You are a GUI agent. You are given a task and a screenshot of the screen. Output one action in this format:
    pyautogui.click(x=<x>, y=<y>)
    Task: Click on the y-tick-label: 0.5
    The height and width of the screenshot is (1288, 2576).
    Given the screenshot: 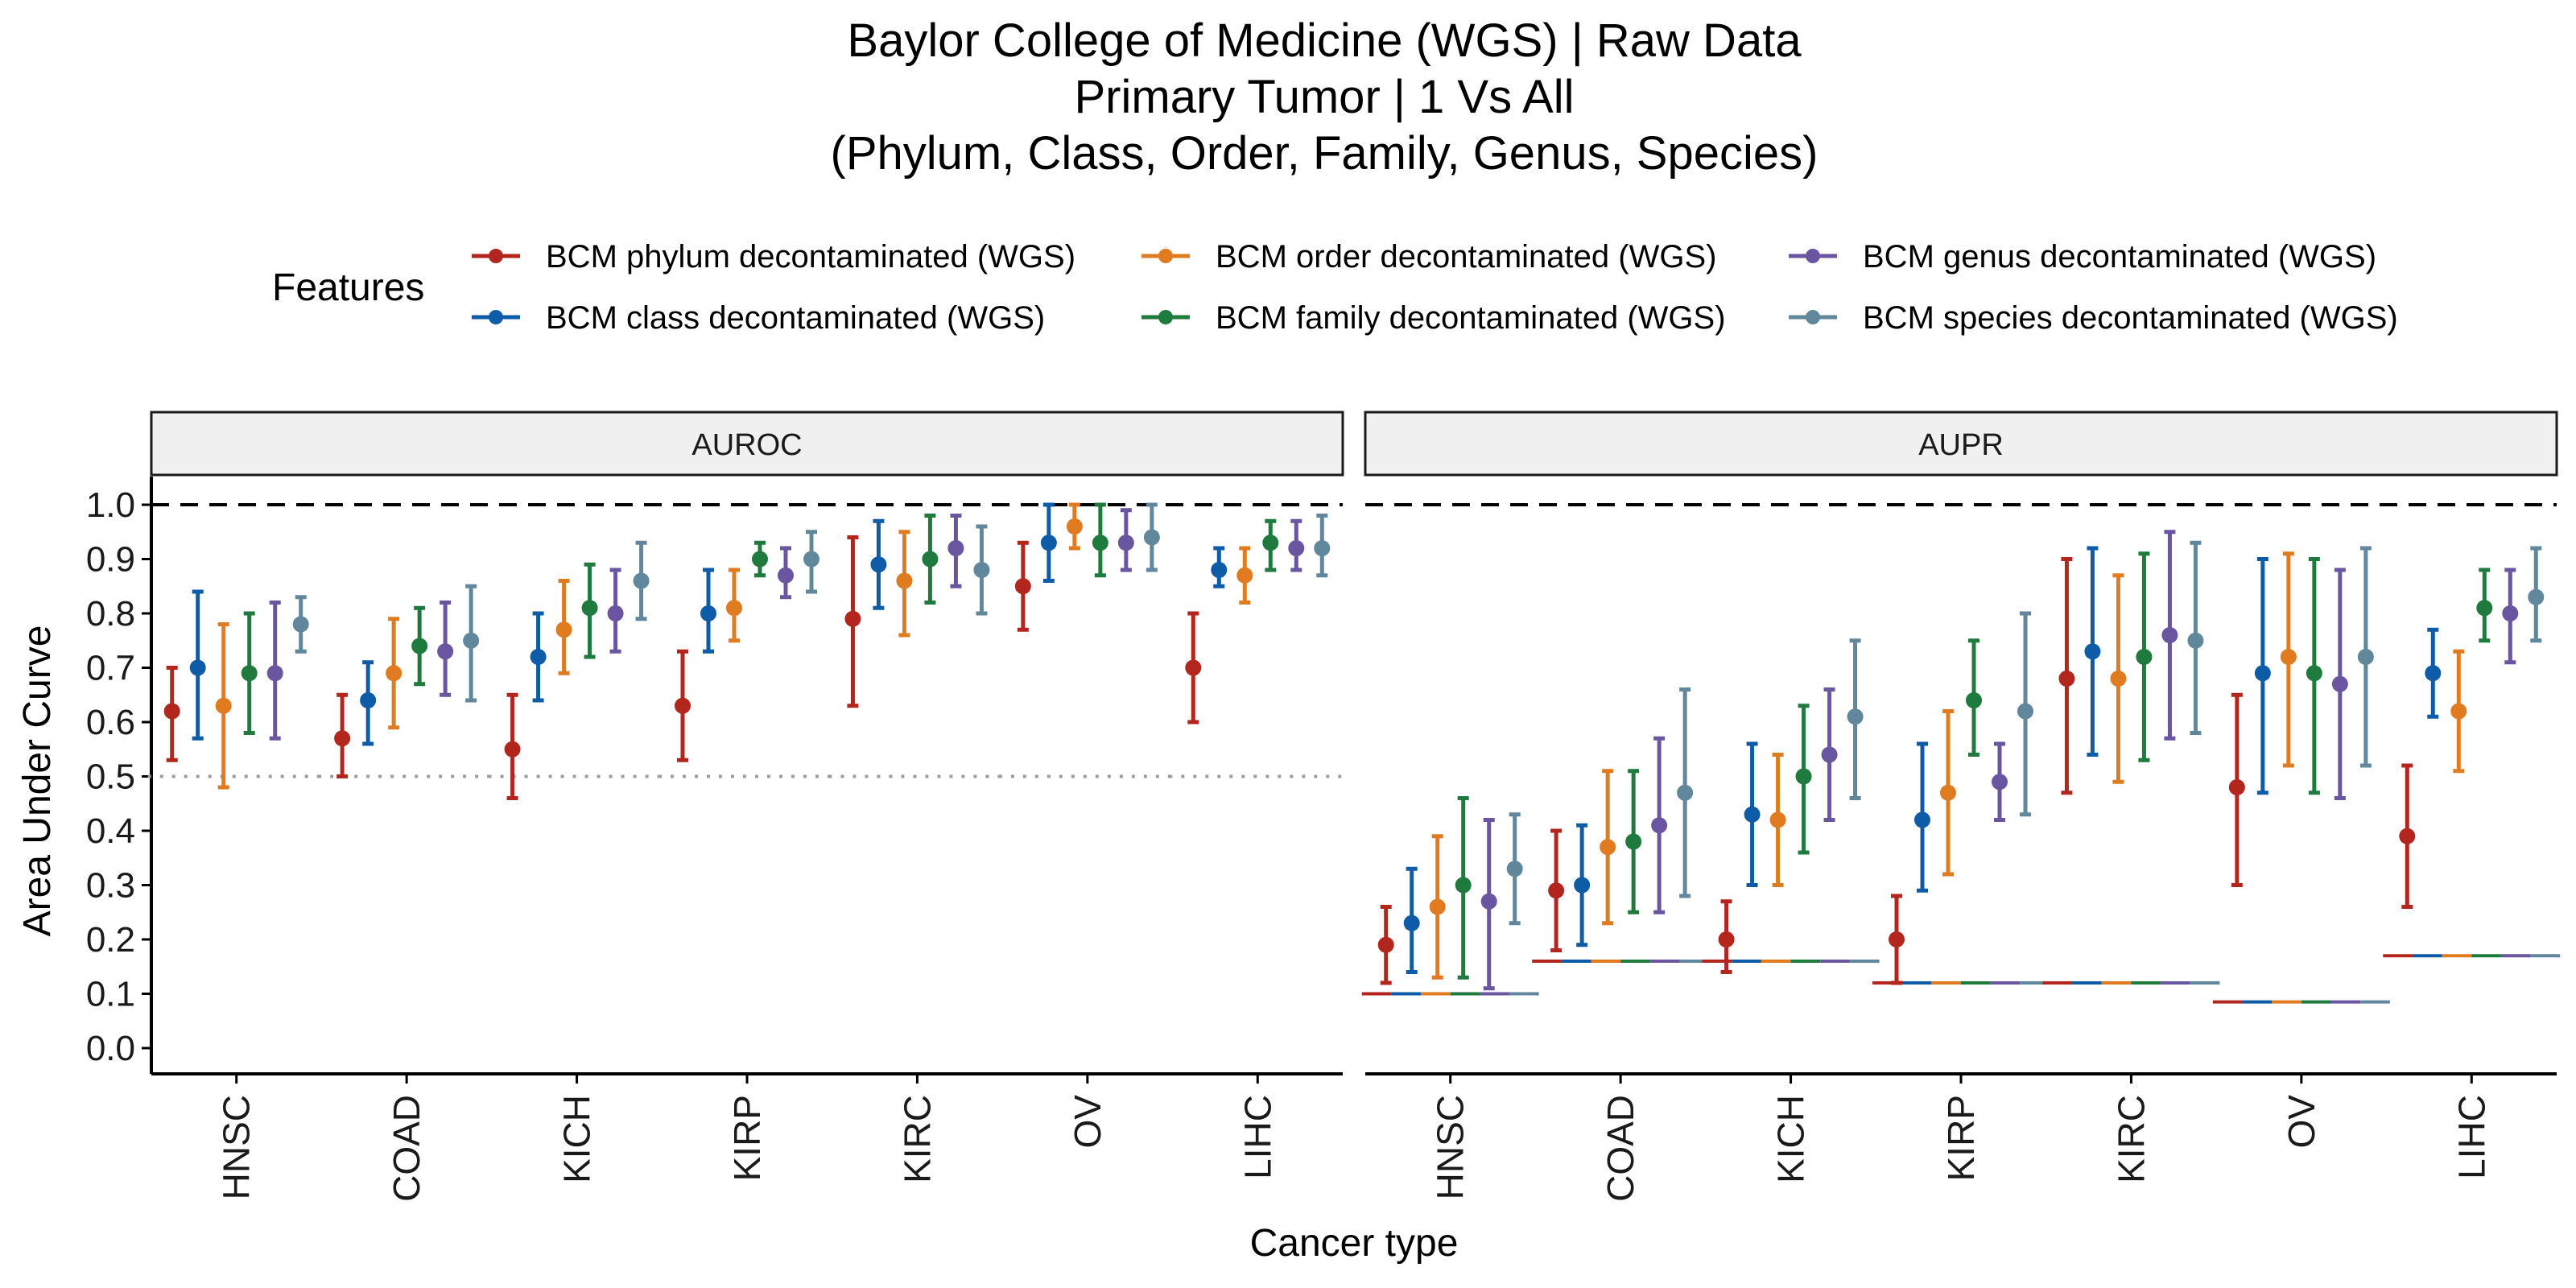 What is the action you would take?
    pyautogui.click(x=111, y=777)
    